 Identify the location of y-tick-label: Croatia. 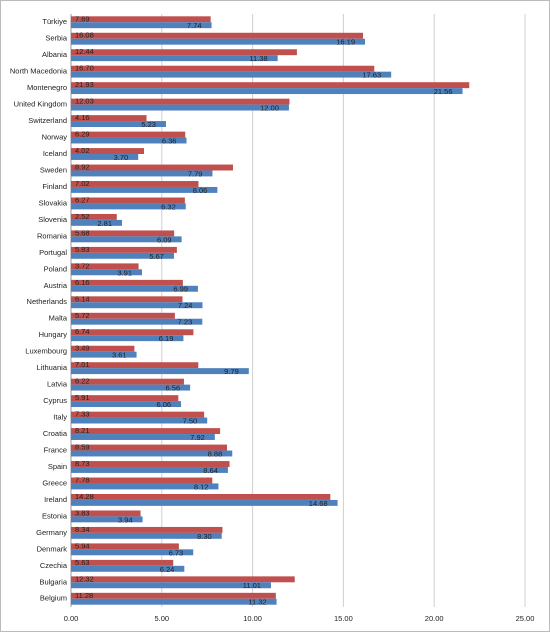
(55, 433).